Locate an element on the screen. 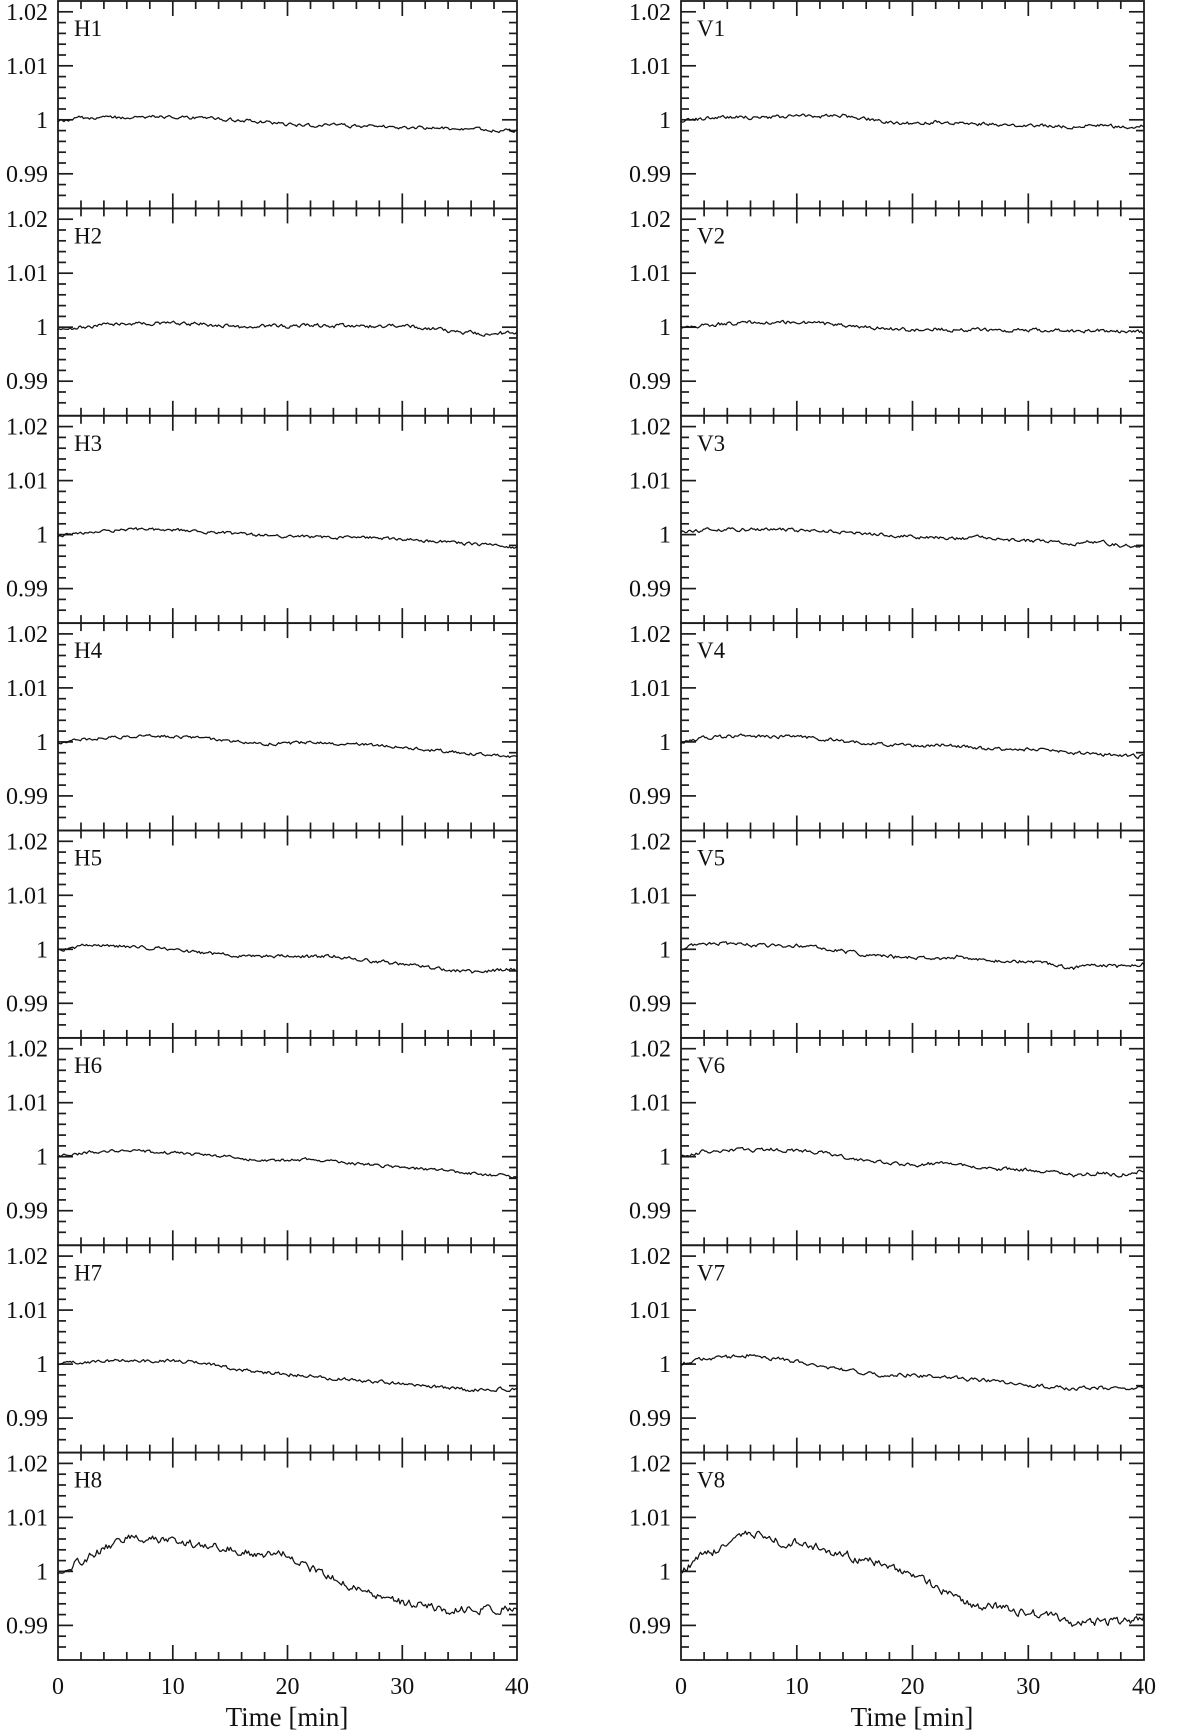 This screenshot has width=1200, height=1732. x-axis-title-right: Time [min] is located at coordinates (912, 1717).